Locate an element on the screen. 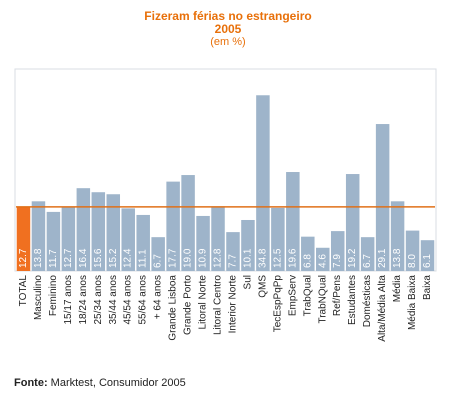 Image resolution: width=456 pixels, height=403 pixels. value-label-22: 19.2 is located at coordinates (352, 258).